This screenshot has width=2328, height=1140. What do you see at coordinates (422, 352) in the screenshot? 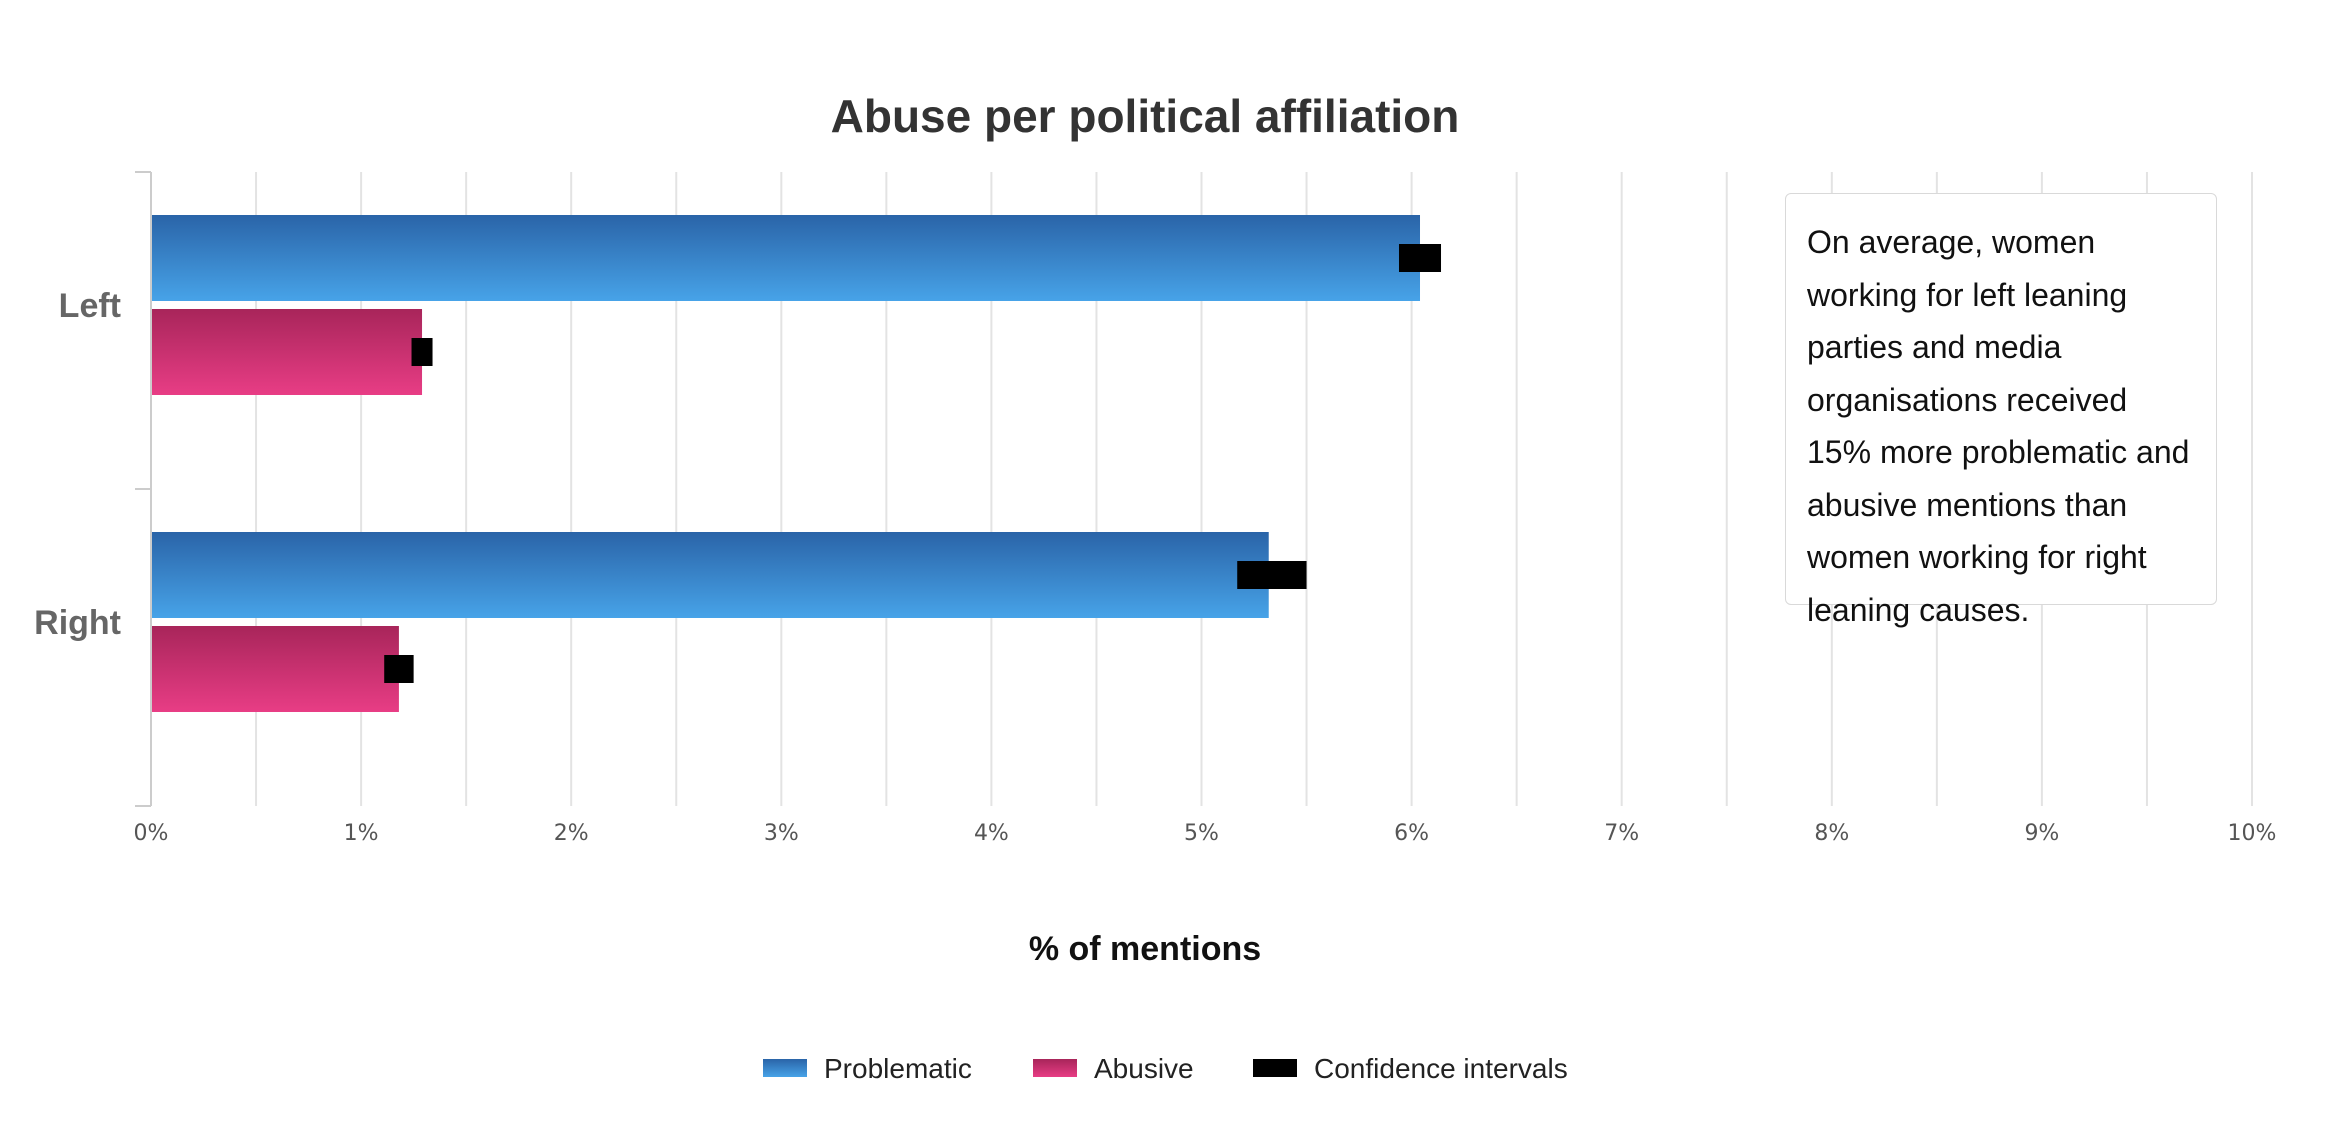
I see `ci-abusive-left` at bounding box center [422, 352].